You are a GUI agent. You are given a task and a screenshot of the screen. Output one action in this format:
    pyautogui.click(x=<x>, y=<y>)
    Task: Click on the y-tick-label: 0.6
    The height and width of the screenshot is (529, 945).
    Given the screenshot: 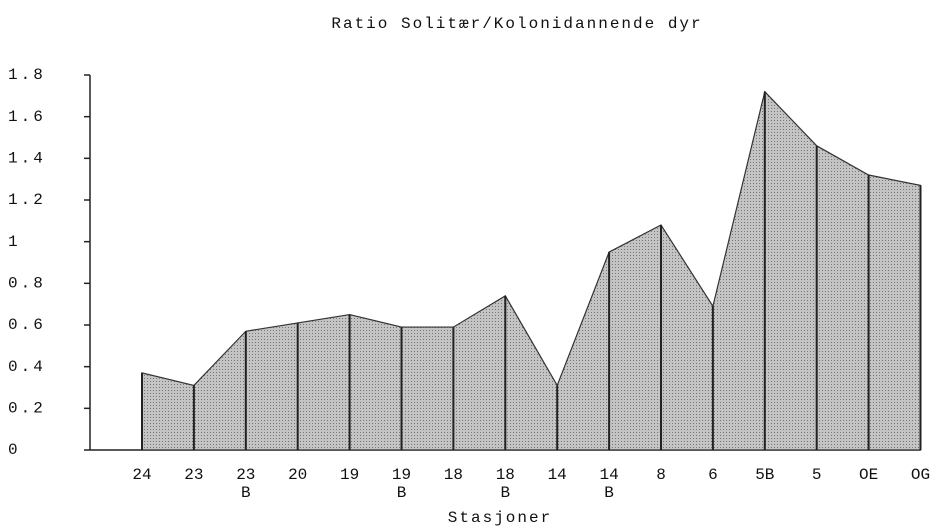 What is the action you would take?
    pyautogui.click(x=27, y=325)
    